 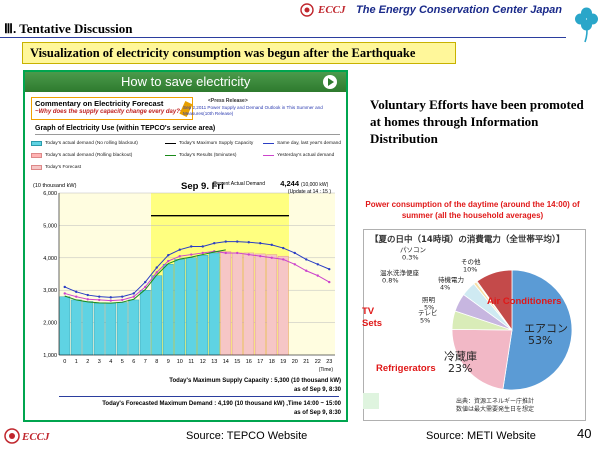 I want to click on x-tick-label: 3, so click(x=99, y=362).